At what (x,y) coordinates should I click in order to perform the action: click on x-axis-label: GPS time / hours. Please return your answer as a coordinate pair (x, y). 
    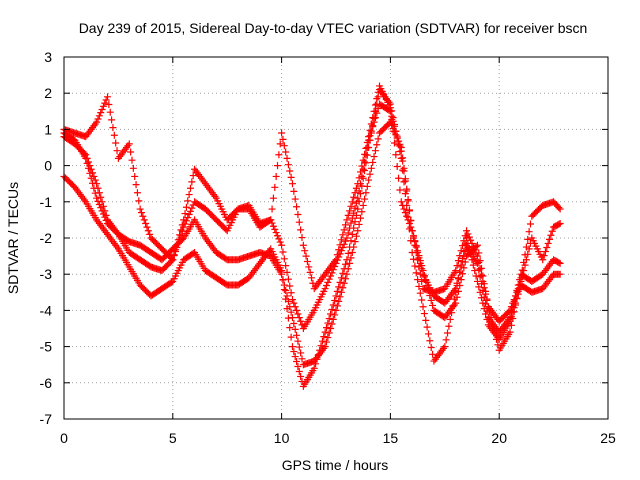
    Looking at the image, I should click on (335, 465).